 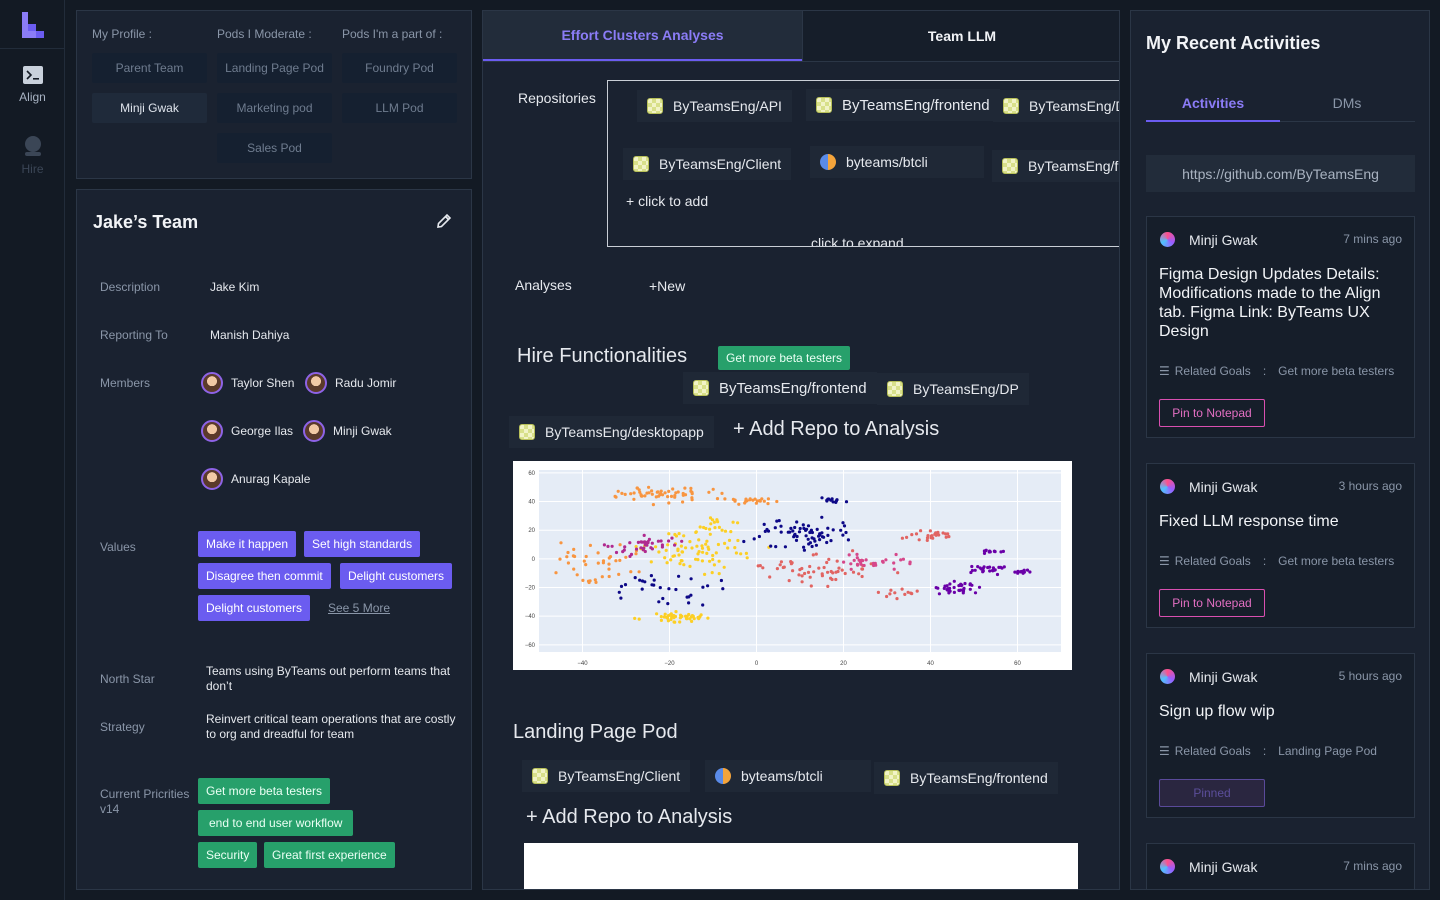 What do you see at coordinates (276, 823) in the screenshot?
I see `priority-chip: end to end user workflow` at bounding box center [276, 823].